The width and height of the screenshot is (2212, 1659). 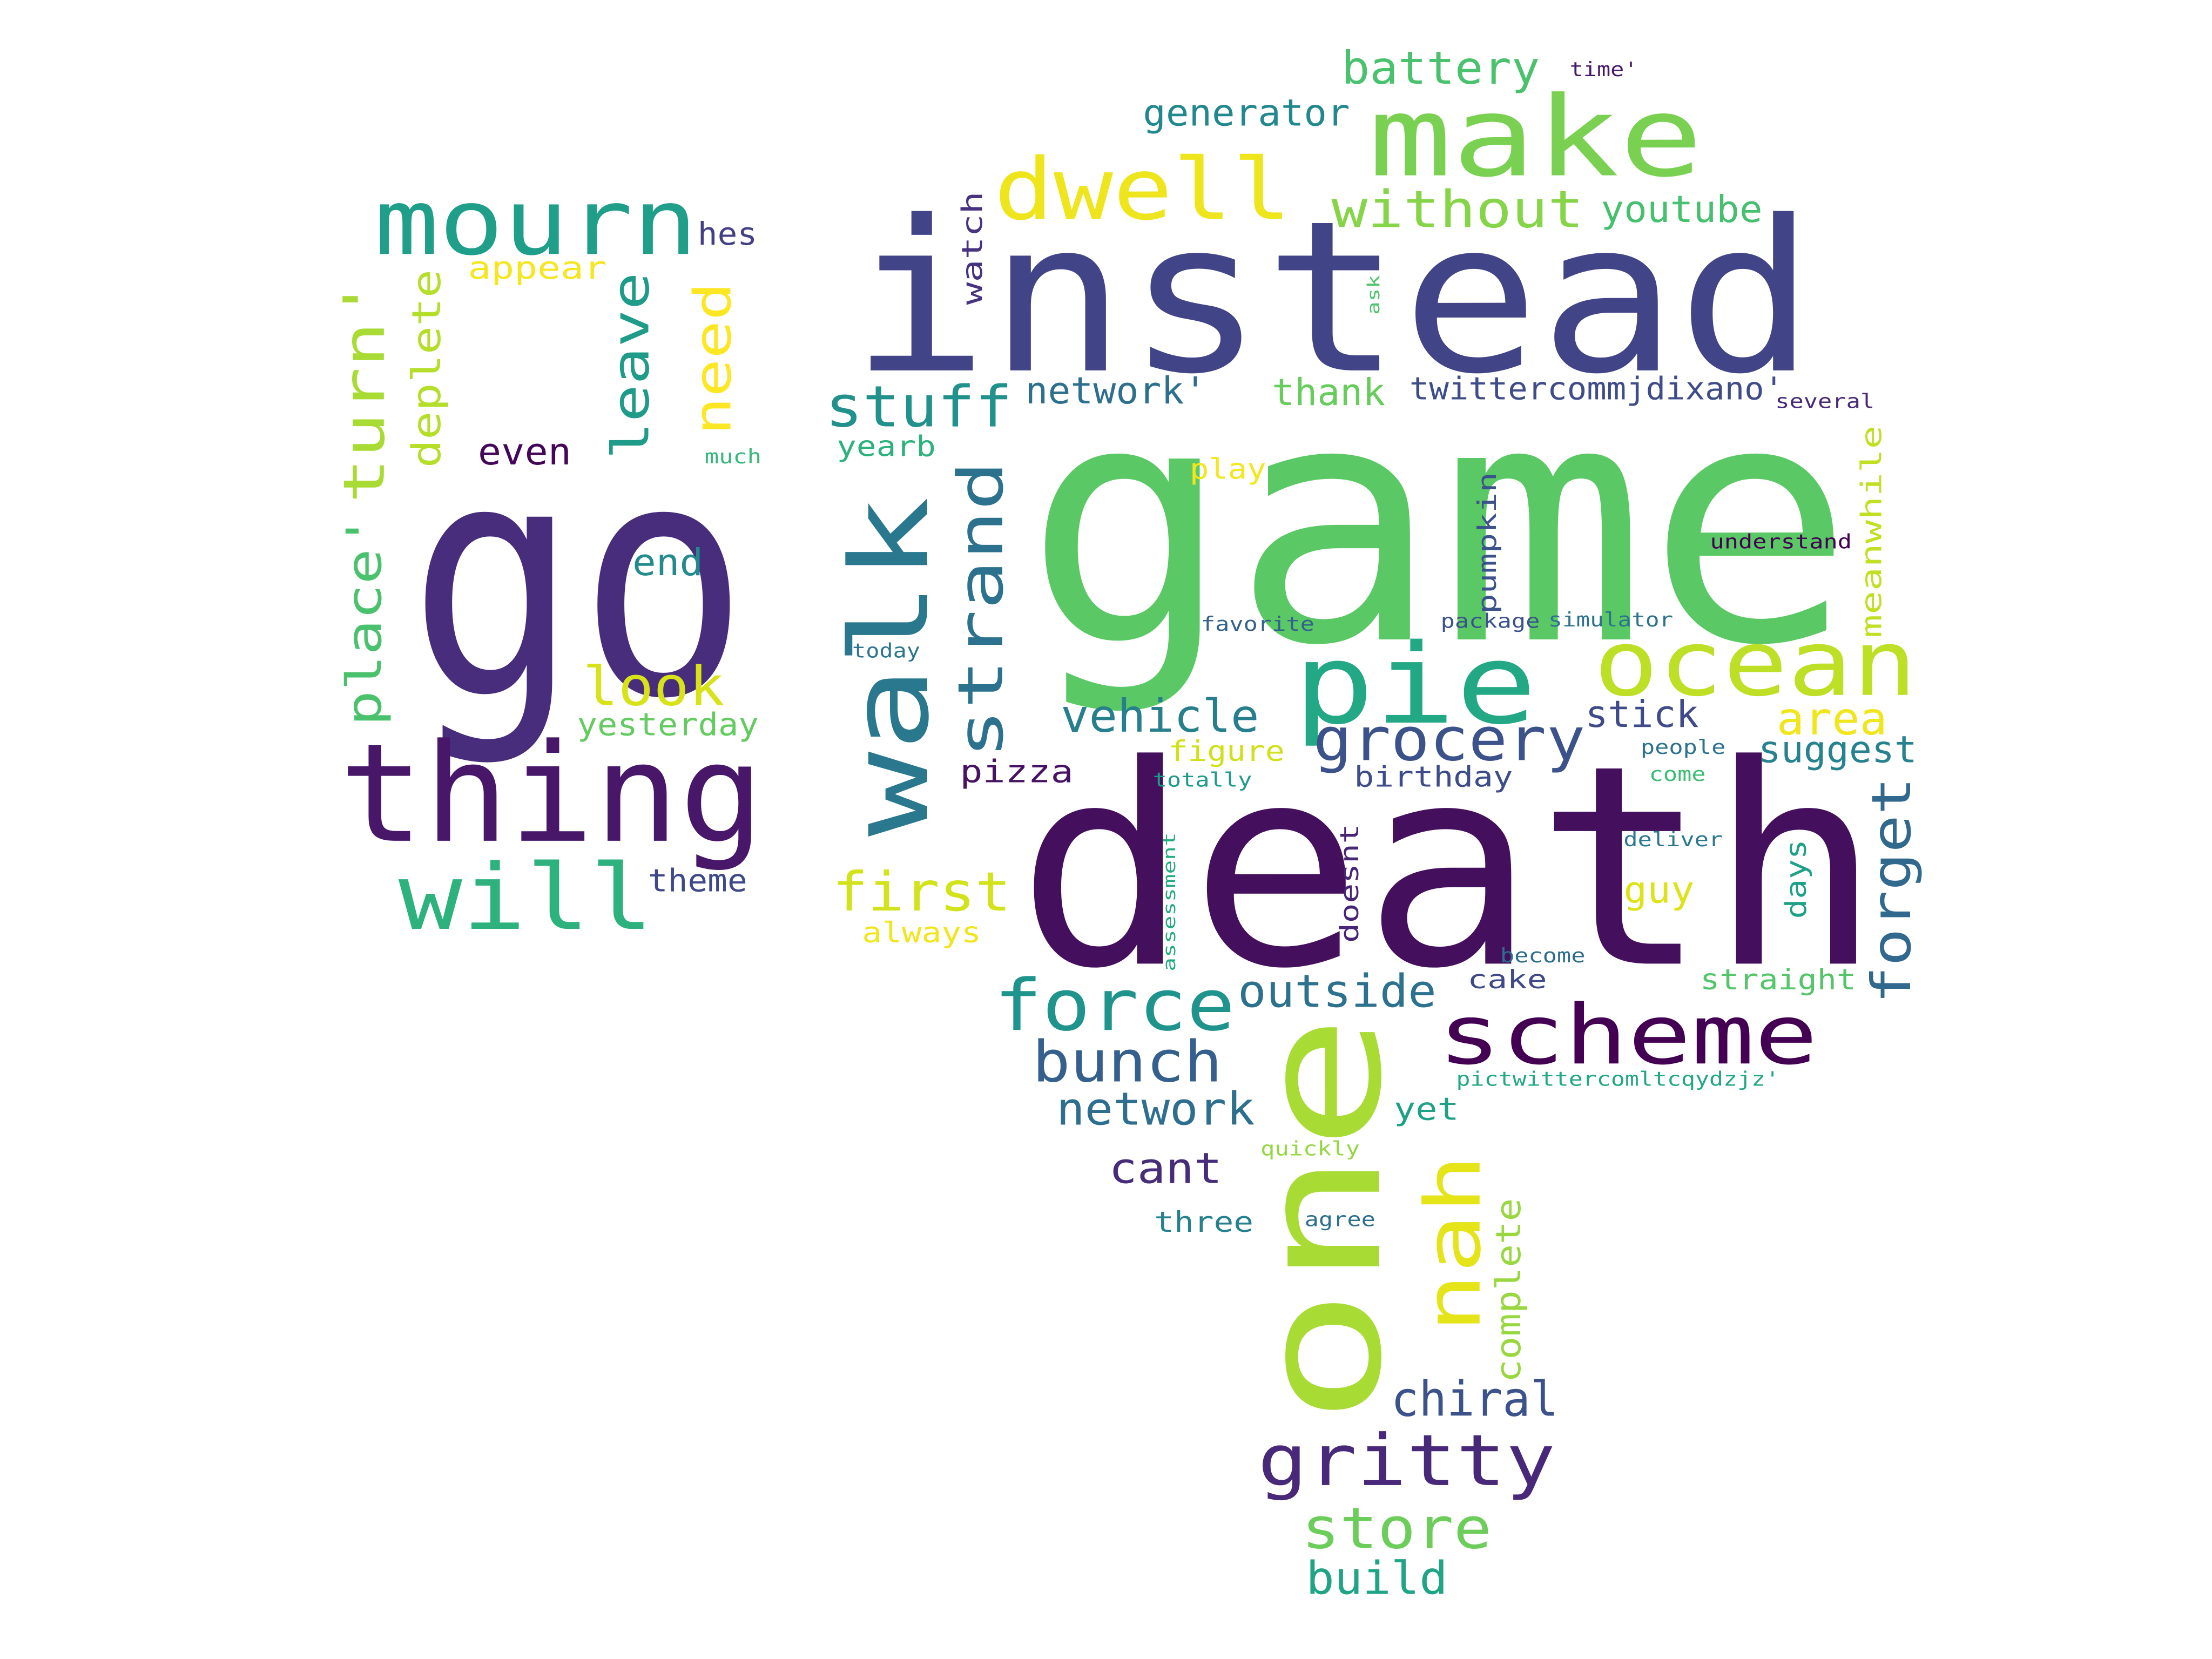 What do you see at coordinates (1415, 685) in the screenshot?
I see `word-pie: pie` at bounding box center [1415, 685].